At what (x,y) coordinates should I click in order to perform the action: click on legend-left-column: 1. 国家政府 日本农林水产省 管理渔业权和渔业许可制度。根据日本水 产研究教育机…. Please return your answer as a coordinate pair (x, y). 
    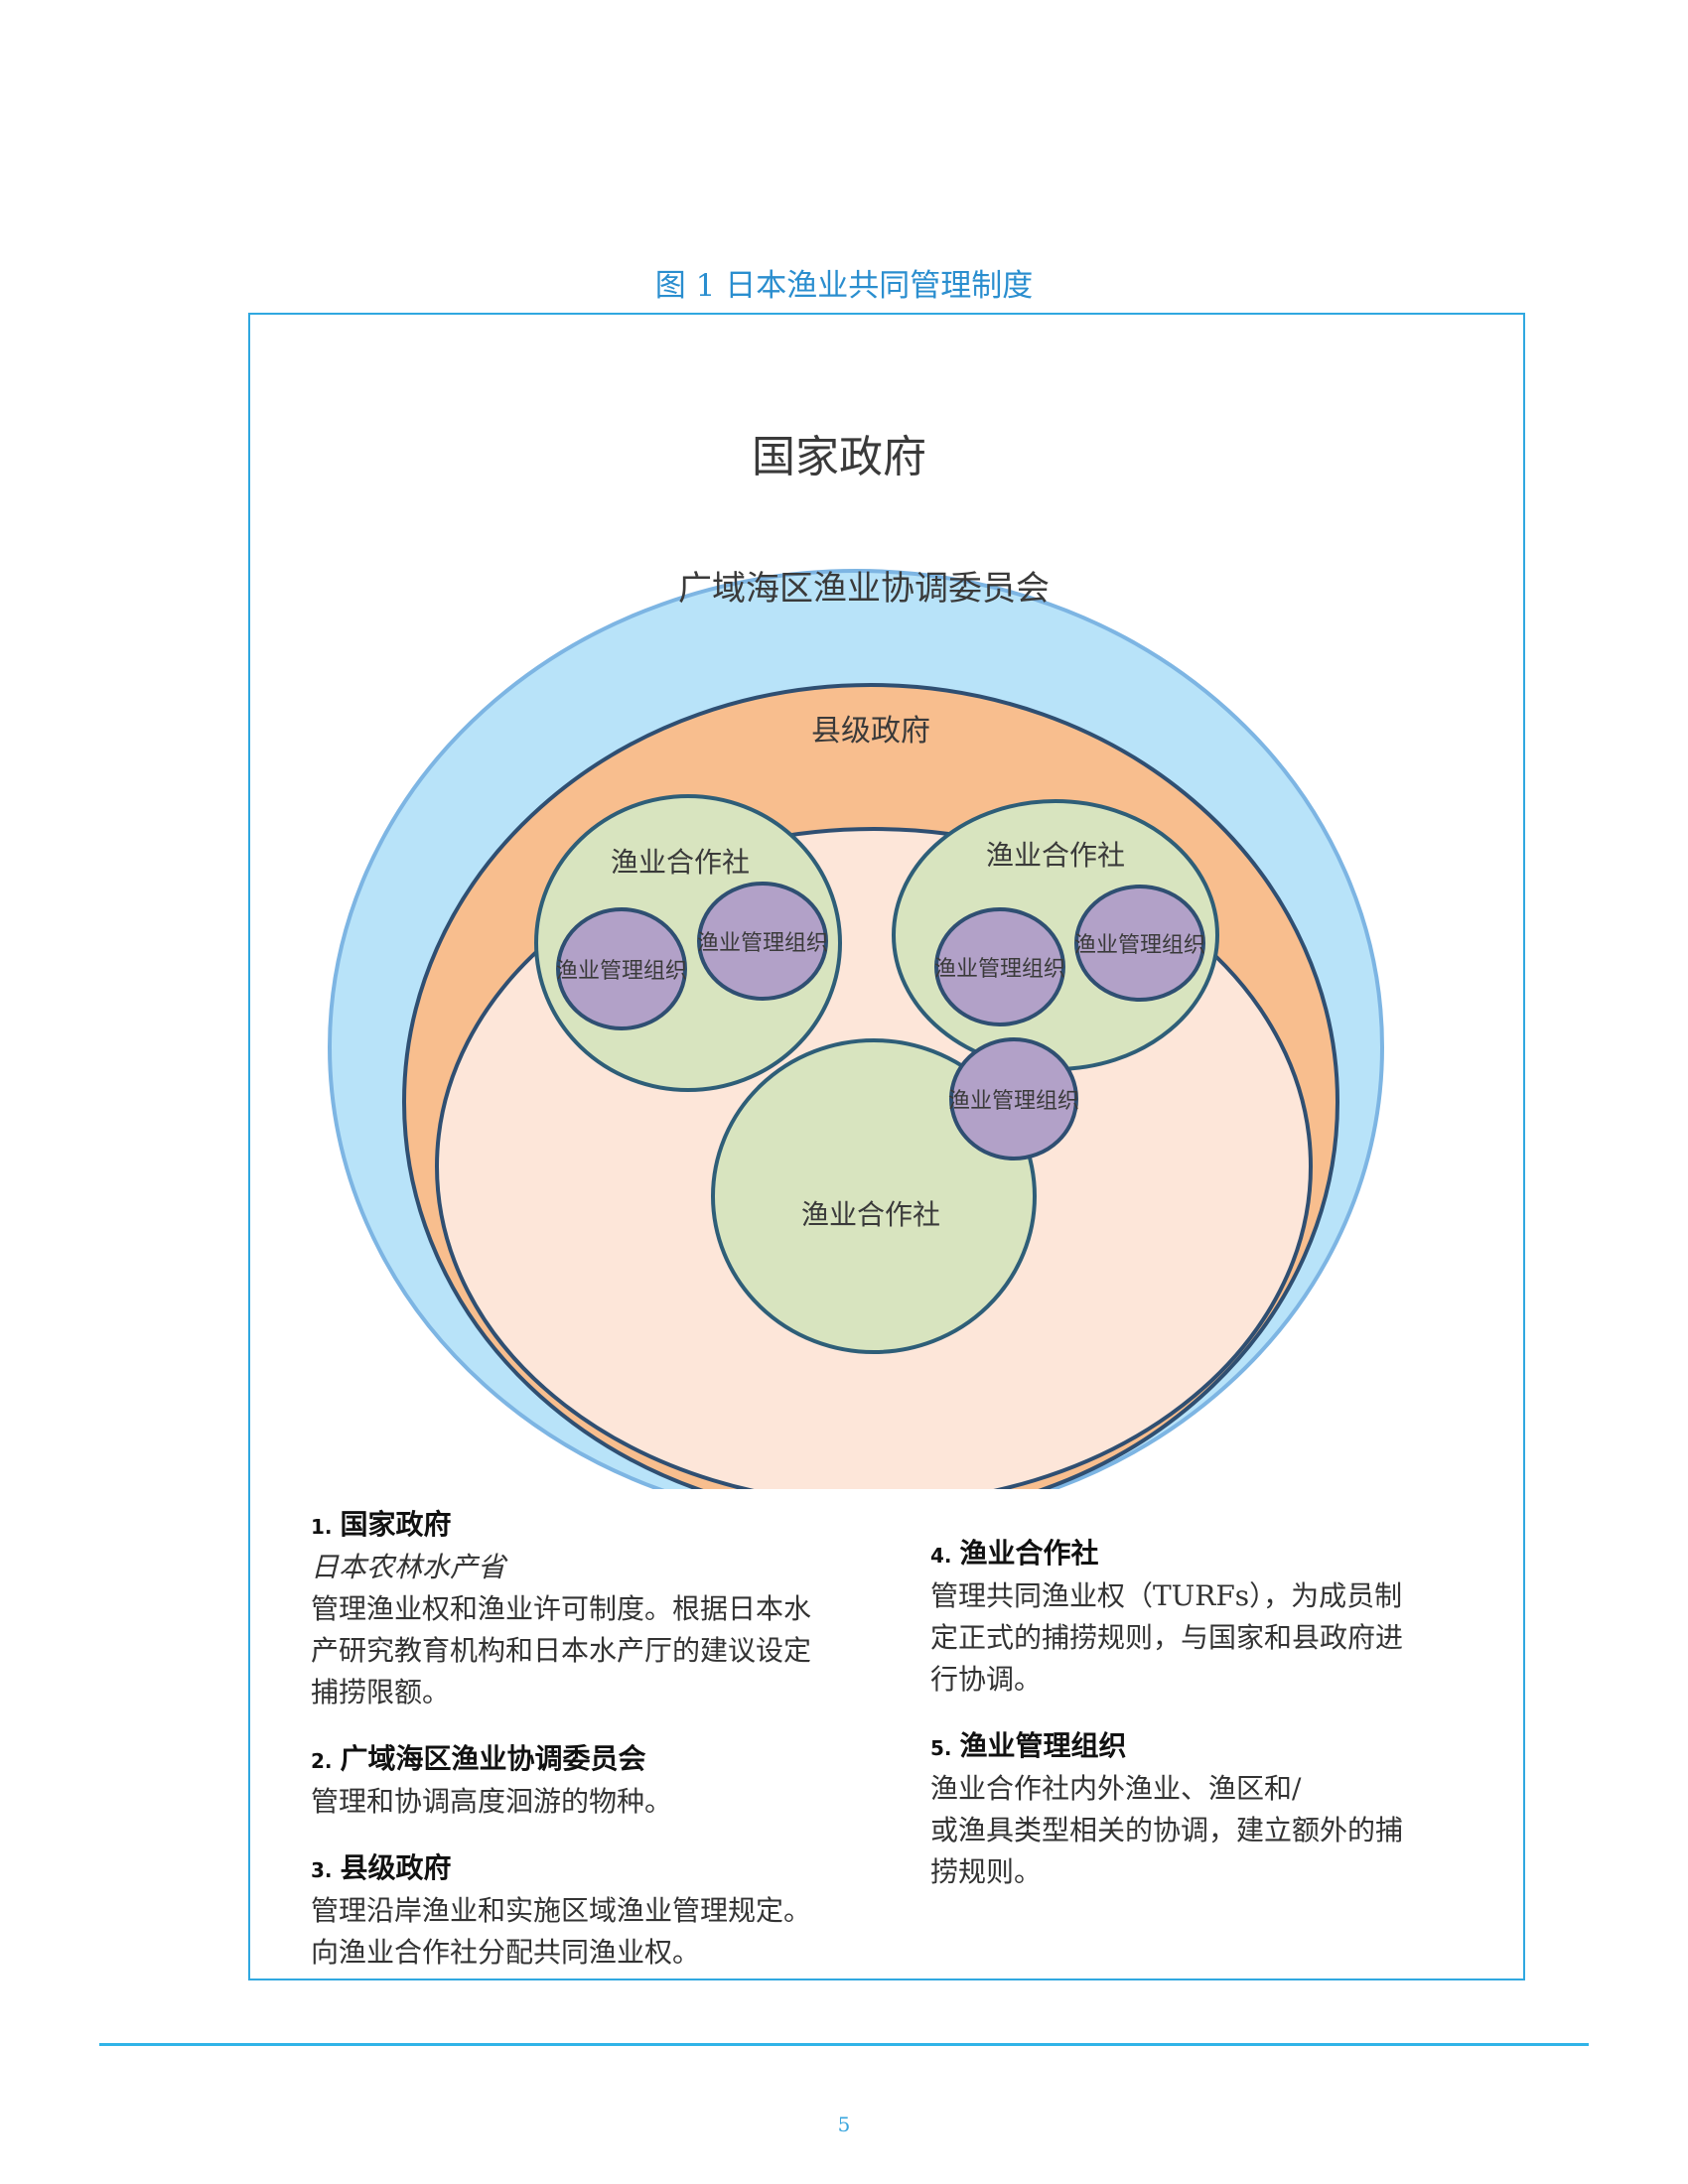
    Looking at the image, I should click on (594, 1752).